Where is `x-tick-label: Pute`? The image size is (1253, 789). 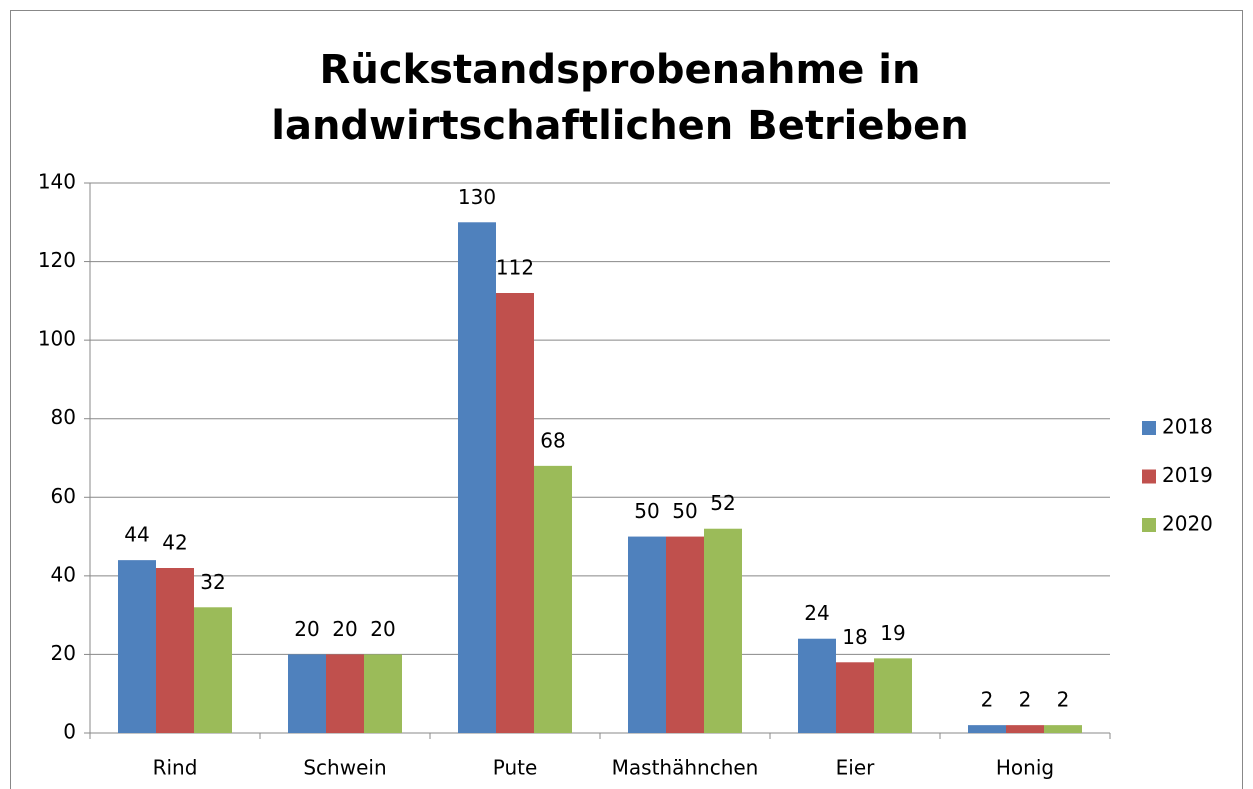
x-tick-label: Pute is located at coordinates (515, 768).